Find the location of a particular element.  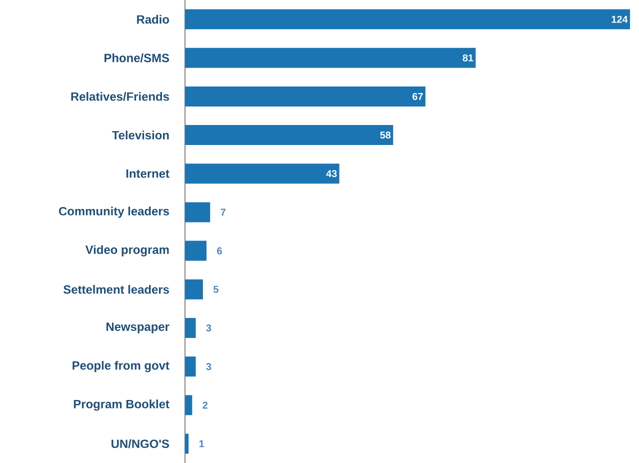

data-label: 124 is located at coordinates (620, 19).